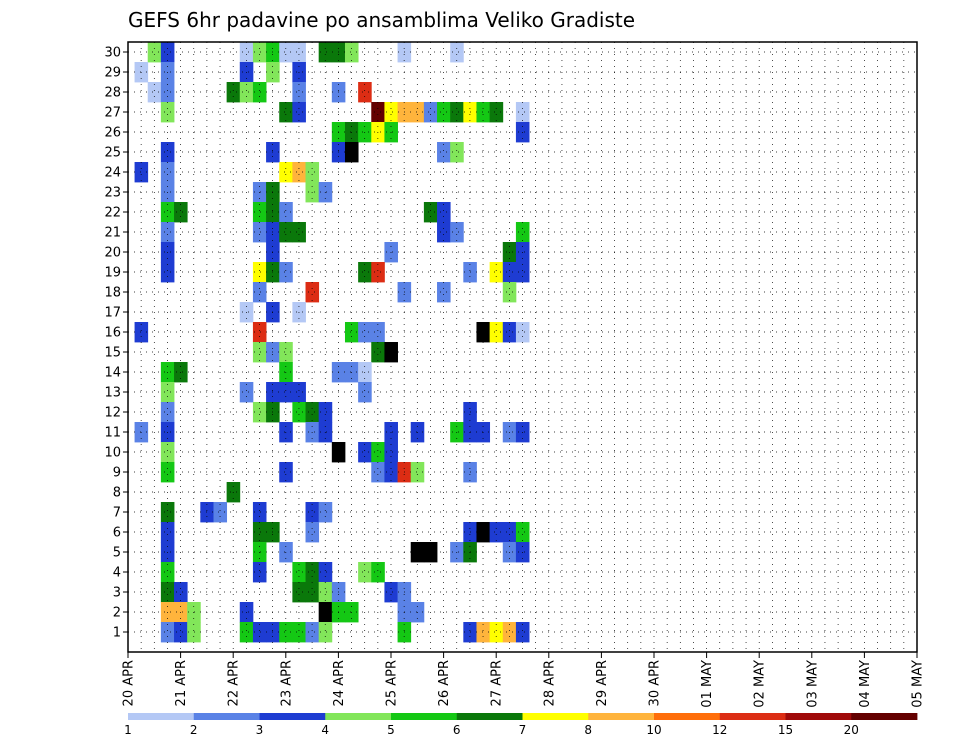 This screenshot has width=960, height=742. Describe the element at coordinates (653, 730) in the screenshot. I see `legend-label: 10` at that location.